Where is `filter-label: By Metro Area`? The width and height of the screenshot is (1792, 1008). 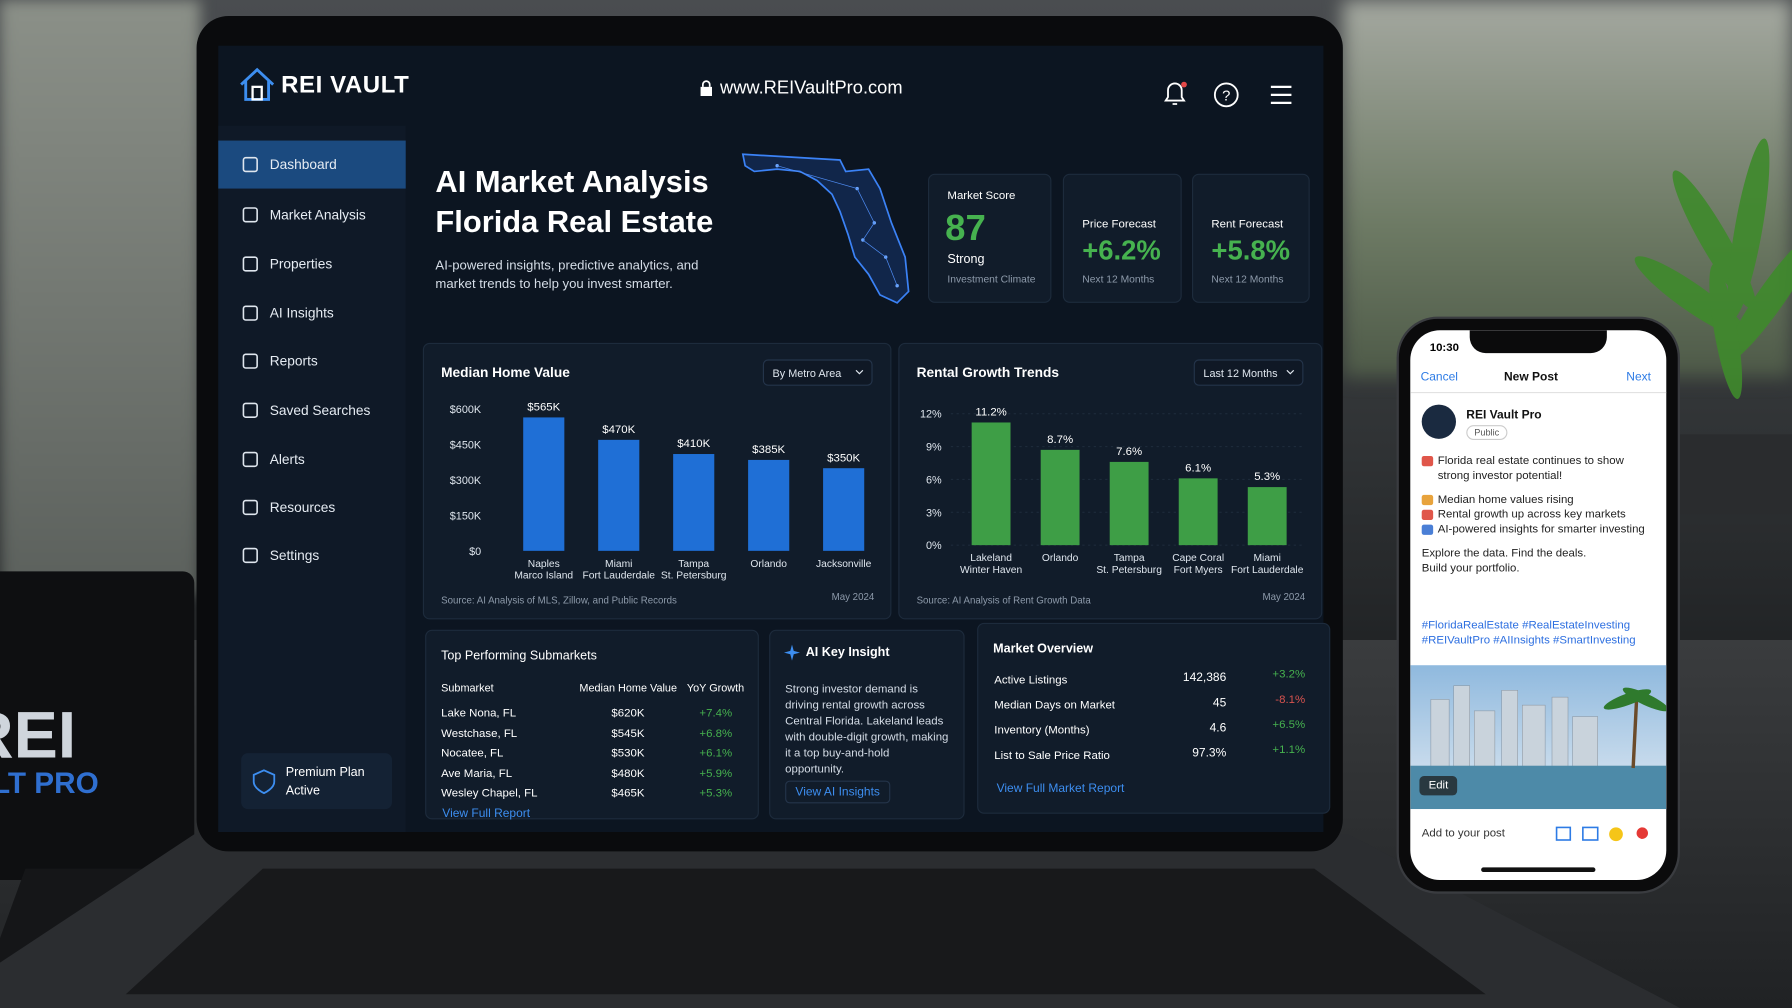
filter-label: By Metro Area is located at coordinates (808, 374).